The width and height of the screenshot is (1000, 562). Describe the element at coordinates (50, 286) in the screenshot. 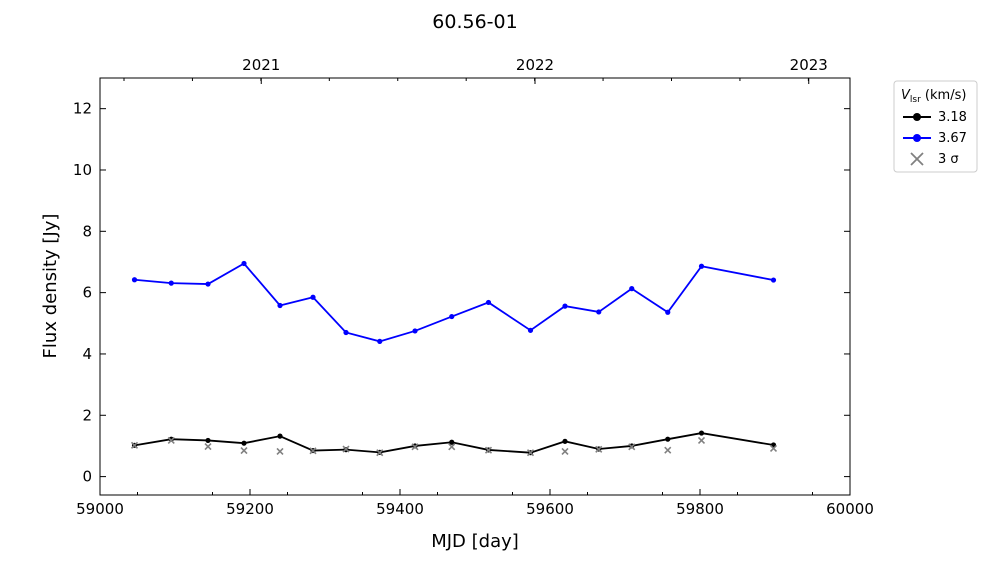

I see `y-axis-label: Flux density [Jy]` at that location.